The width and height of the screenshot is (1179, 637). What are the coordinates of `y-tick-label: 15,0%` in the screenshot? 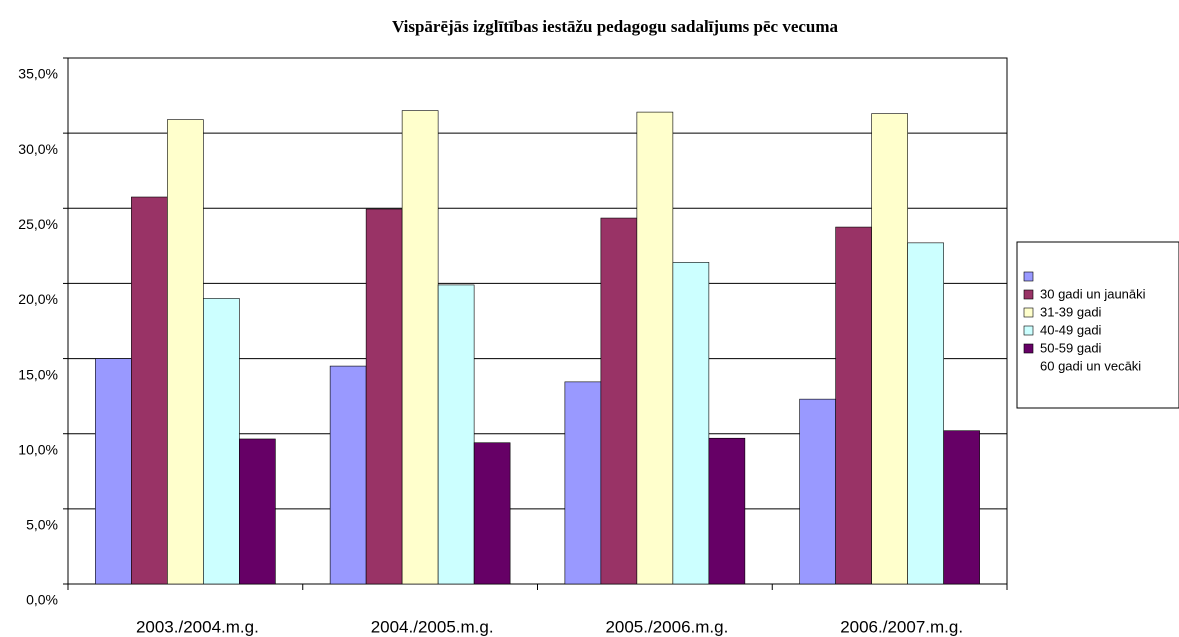 It's located at (38, 374).